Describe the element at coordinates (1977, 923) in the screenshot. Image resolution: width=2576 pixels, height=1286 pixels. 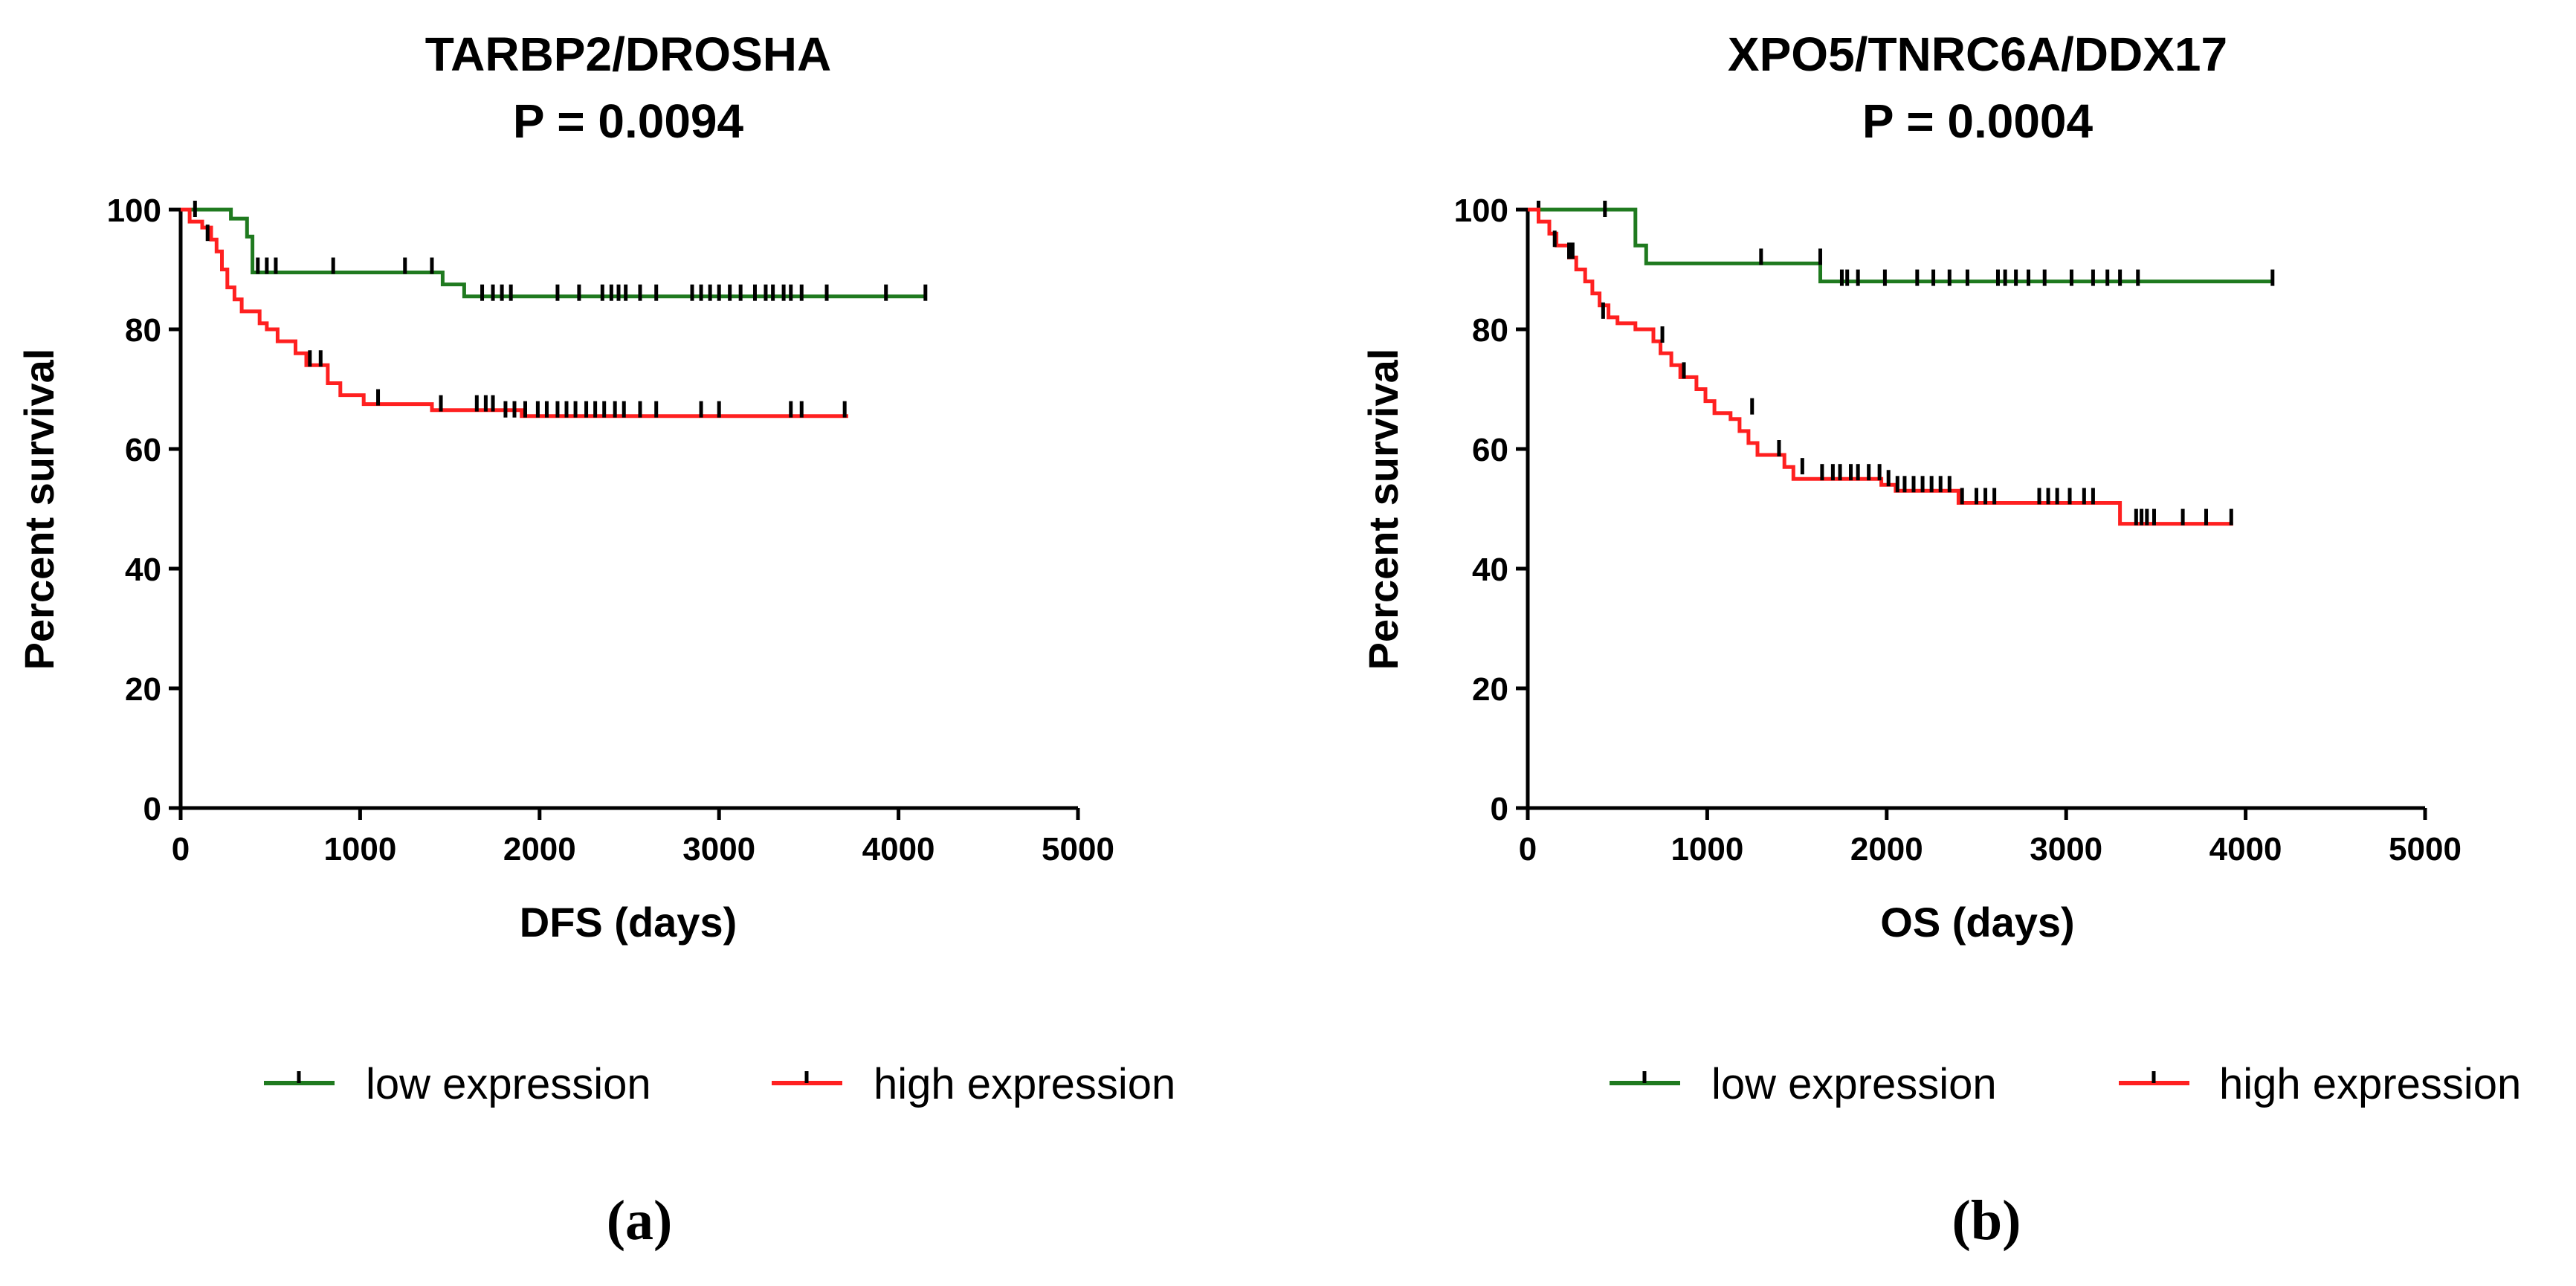
I see `x-axis-label: OS (days)` at that location.